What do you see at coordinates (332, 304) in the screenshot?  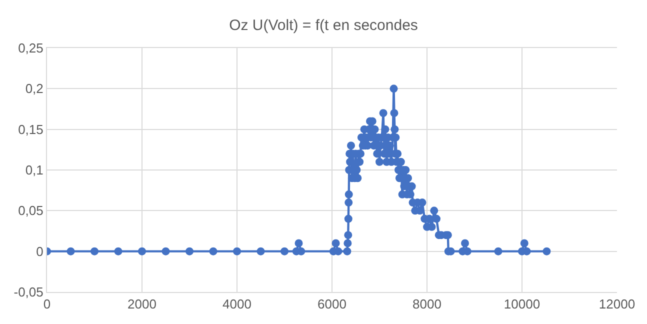 I see `x-tick-label: 6000` at bounding box center [332, 304].